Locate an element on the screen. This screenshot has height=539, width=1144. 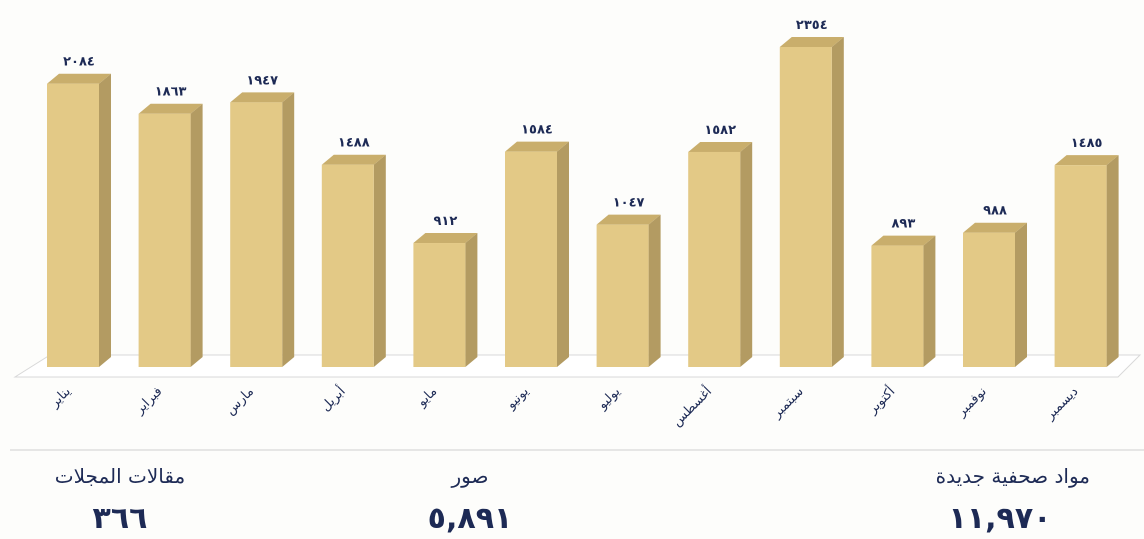
value-label: ٩١٢ is located at coordinates (445, 221).